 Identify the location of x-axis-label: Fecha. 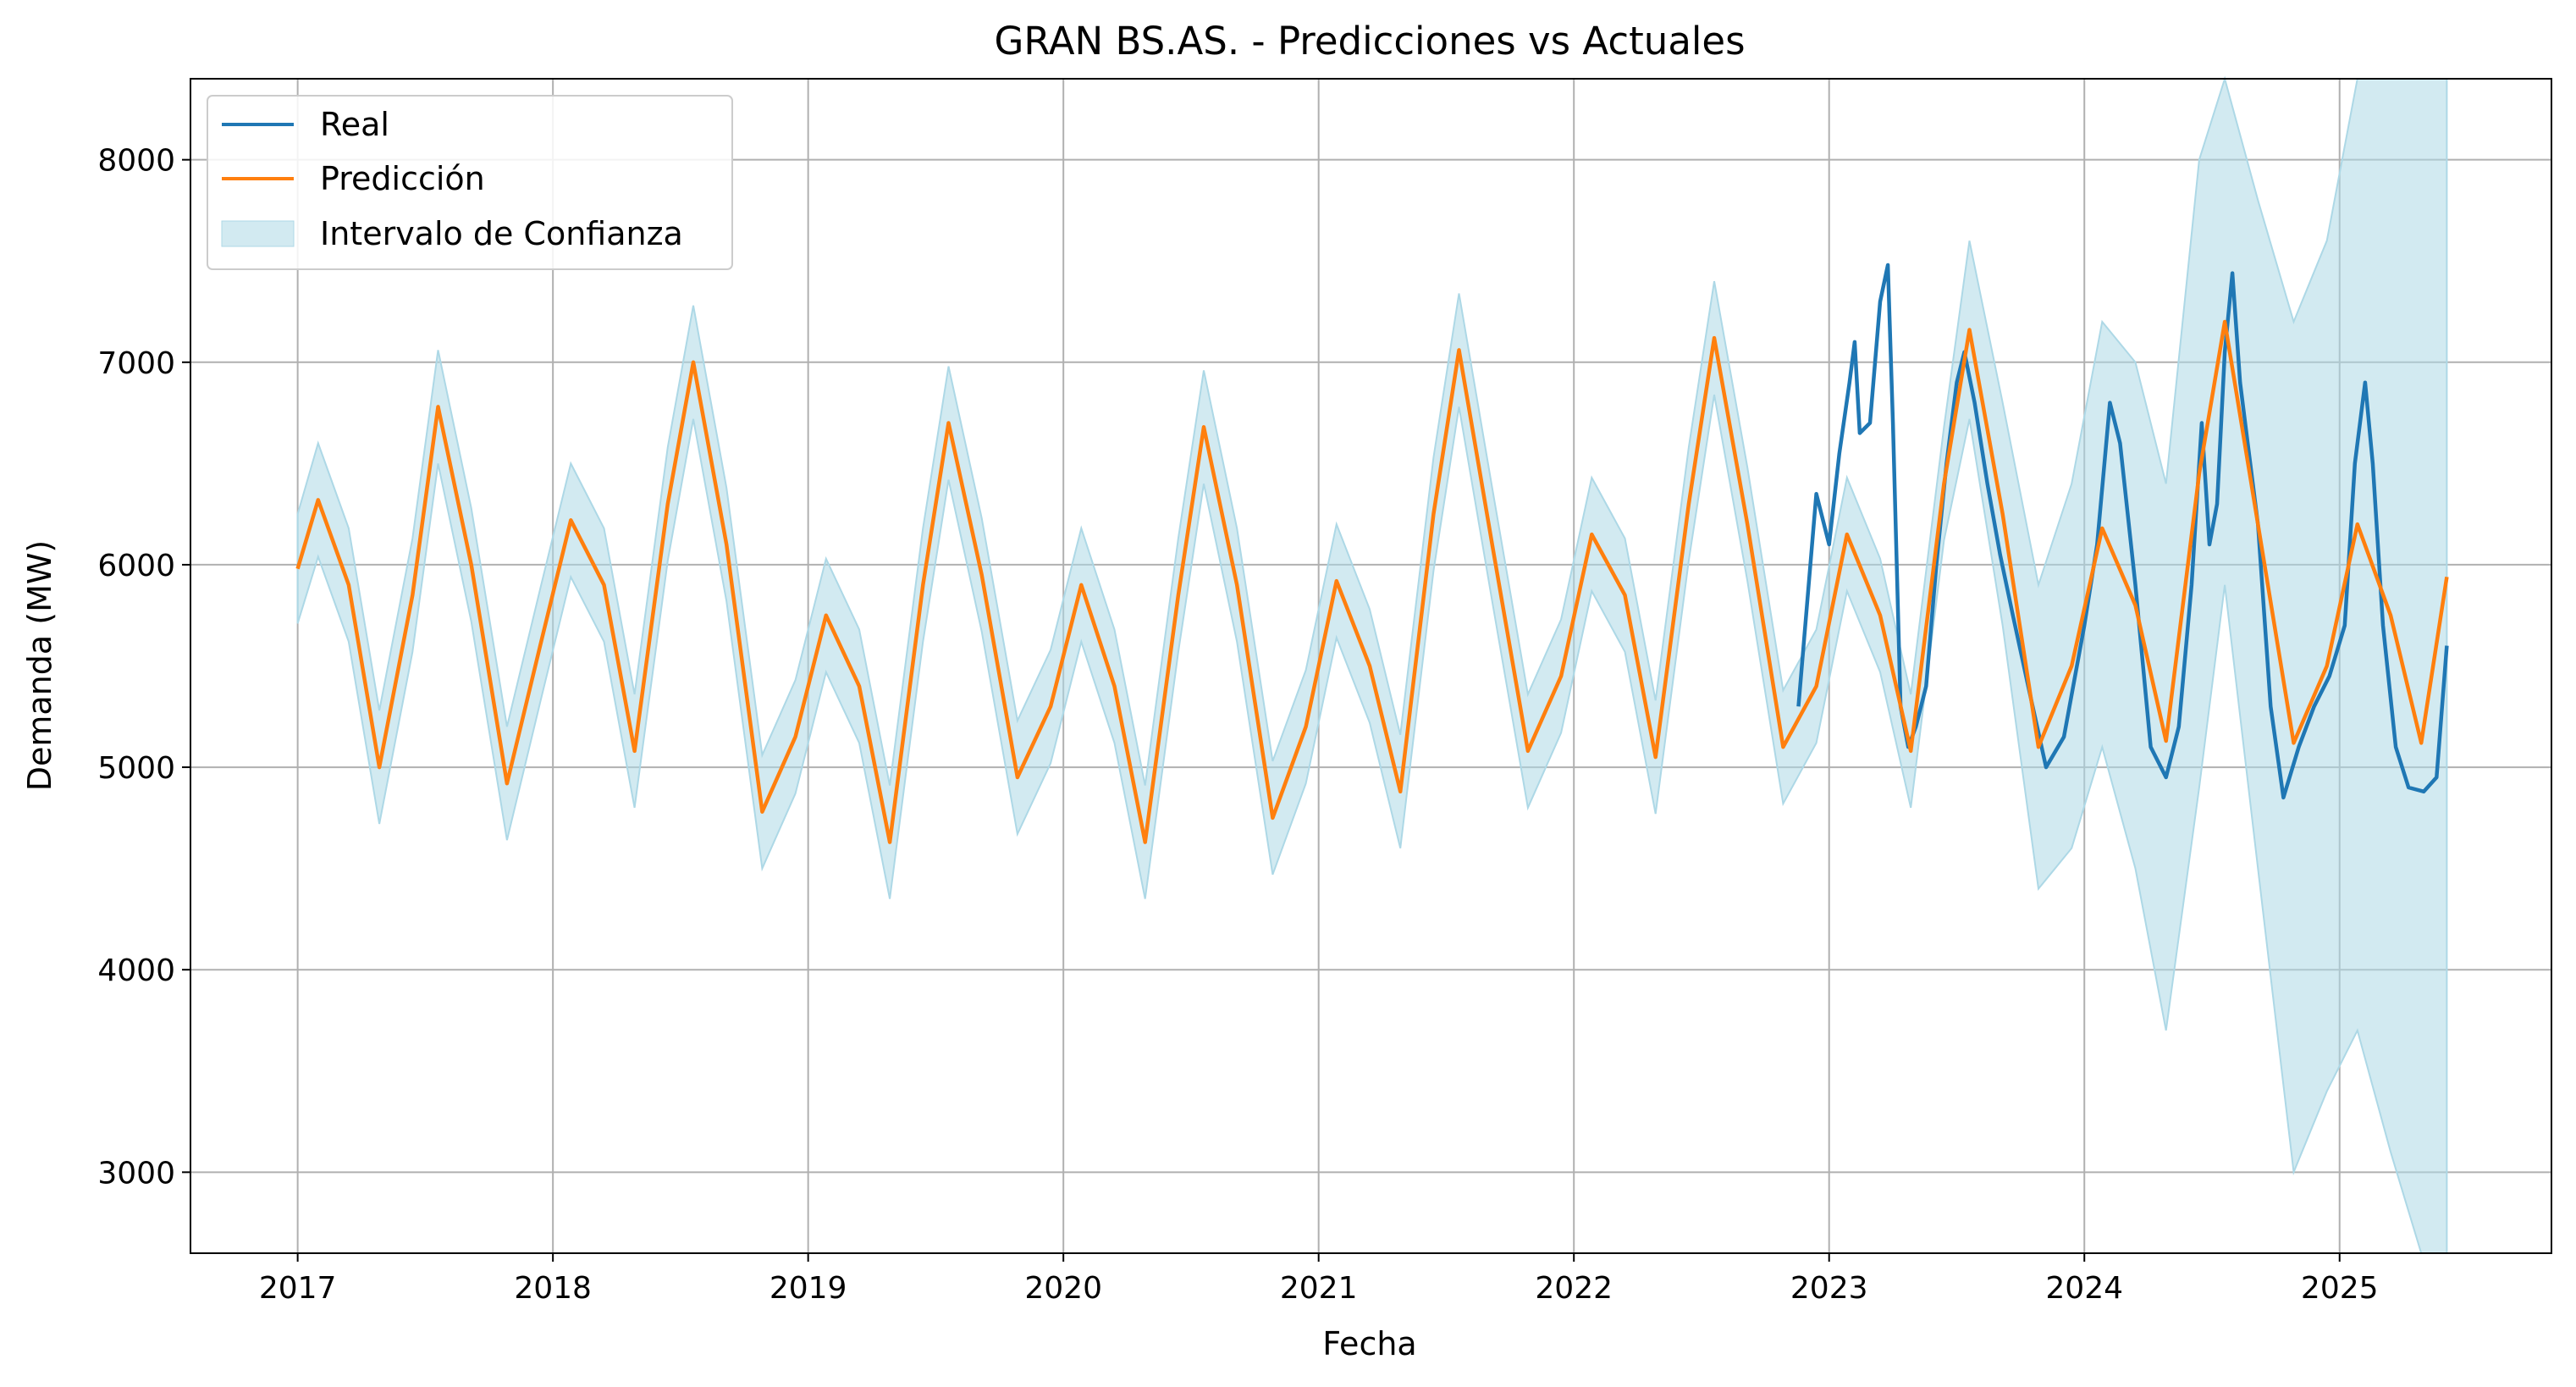
(1369, 1343).